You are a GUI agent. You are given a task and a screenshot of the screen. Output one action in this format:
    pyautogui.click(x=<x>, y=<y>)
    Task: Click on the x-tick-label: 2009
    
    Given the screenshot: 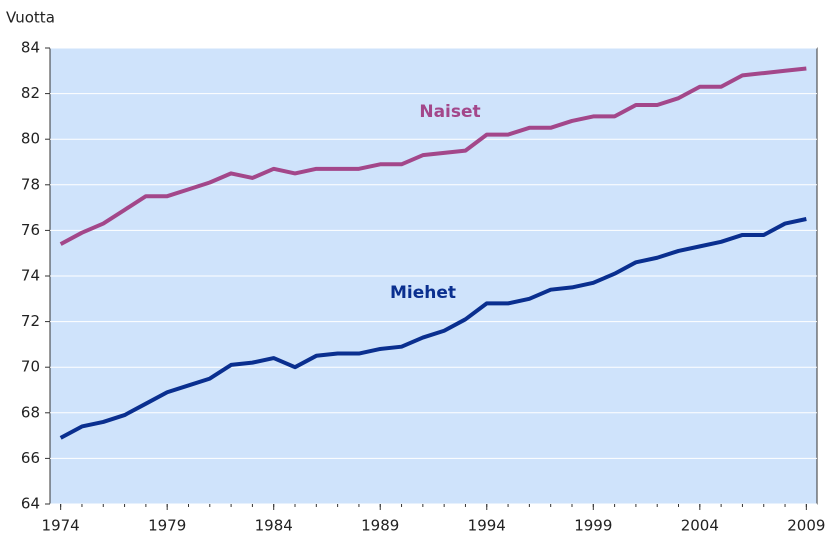 What is the action you would take?
    pyautogui.click(x=806, y=526)
    